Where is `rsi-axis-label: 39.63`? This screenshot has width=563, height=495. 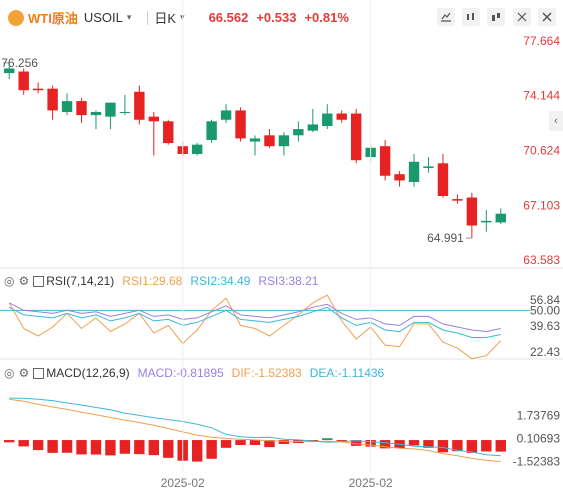 rsi-axis-label: 39.63 is located at coordinates (545, 326).